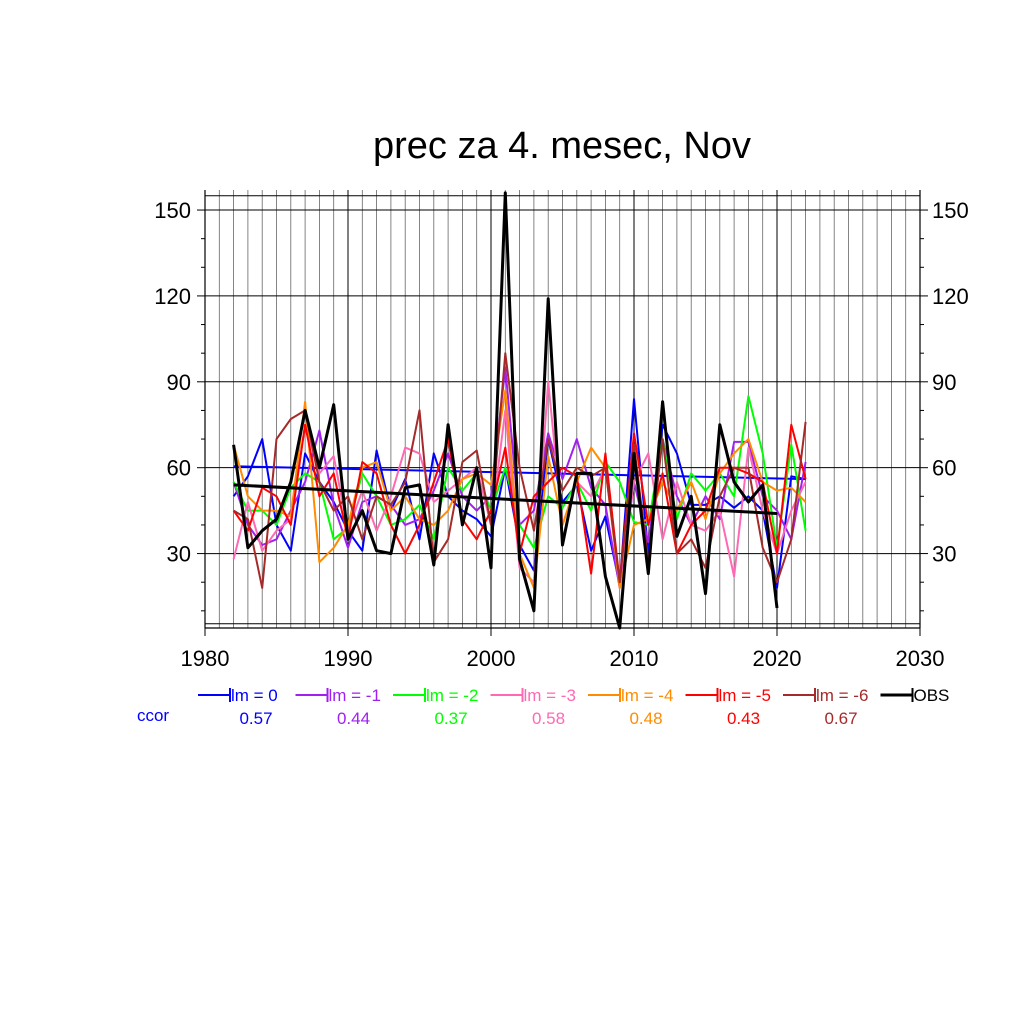 The height and width of the screenshot is (1024, 1024). What do you see at coordinates (205, 658) in the screenshot?
I see `x-tick-label: 1980` at bounding box center [205, 658].